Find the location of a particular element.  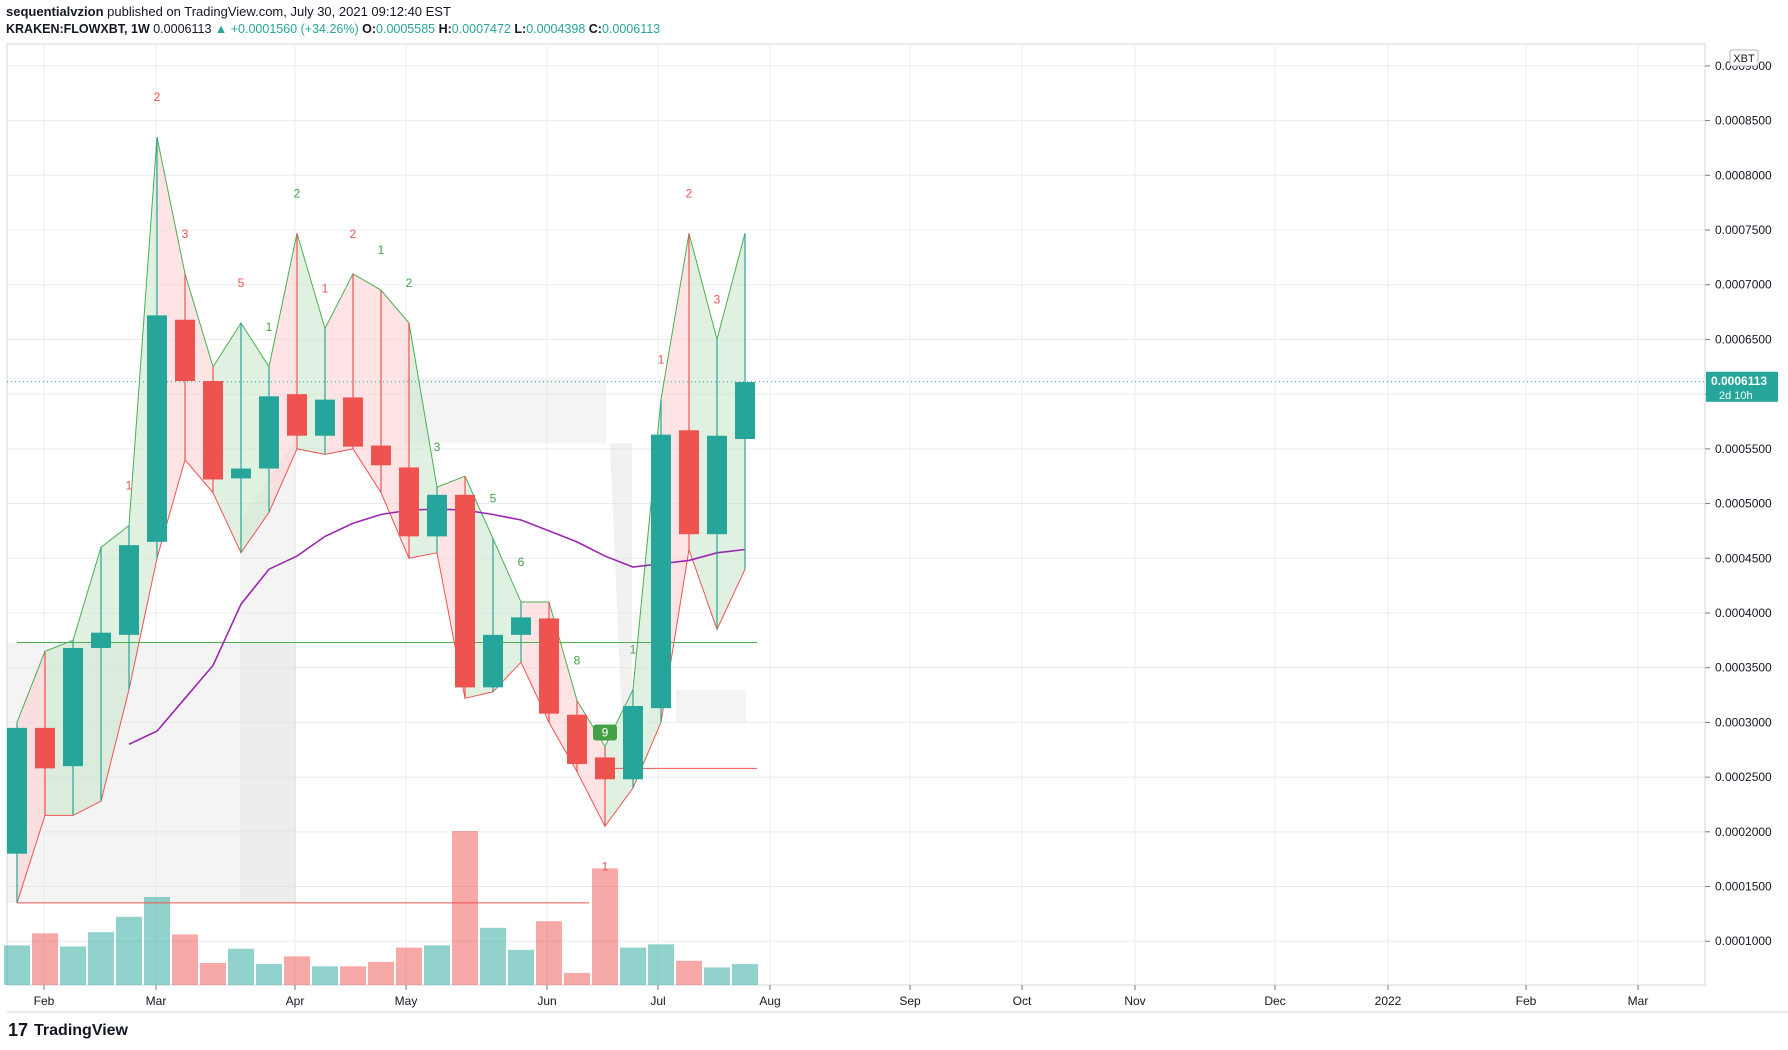

y-tick-label: 0.0005500 is located at coordinates (1743, 449).